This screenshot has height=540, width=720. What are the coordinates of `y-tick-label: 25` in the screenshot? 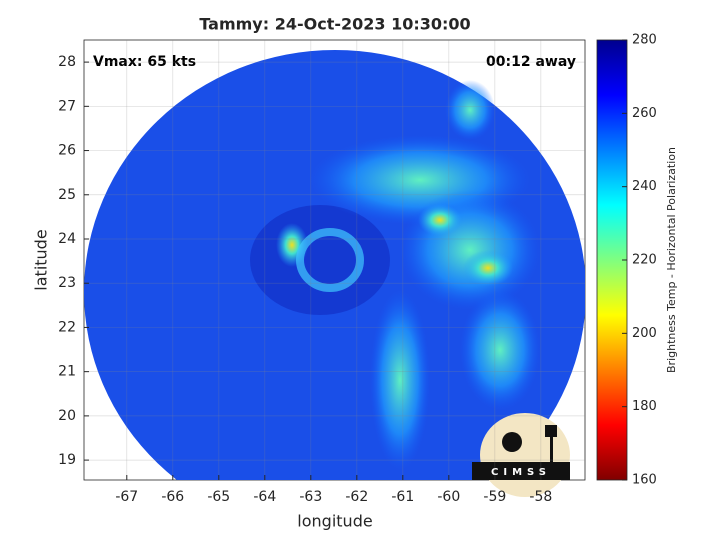 It's located at (67, 195).